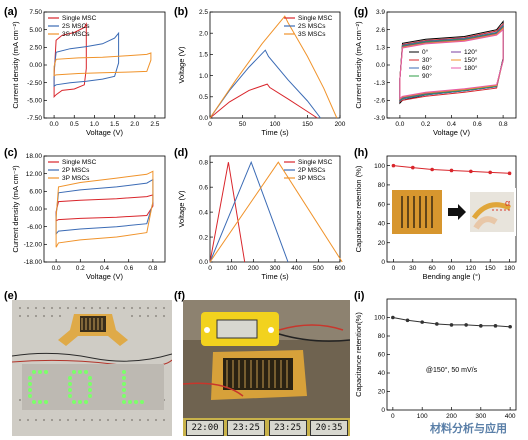  I want to click on legend-label: 2S MSCs, so click(76, 26).